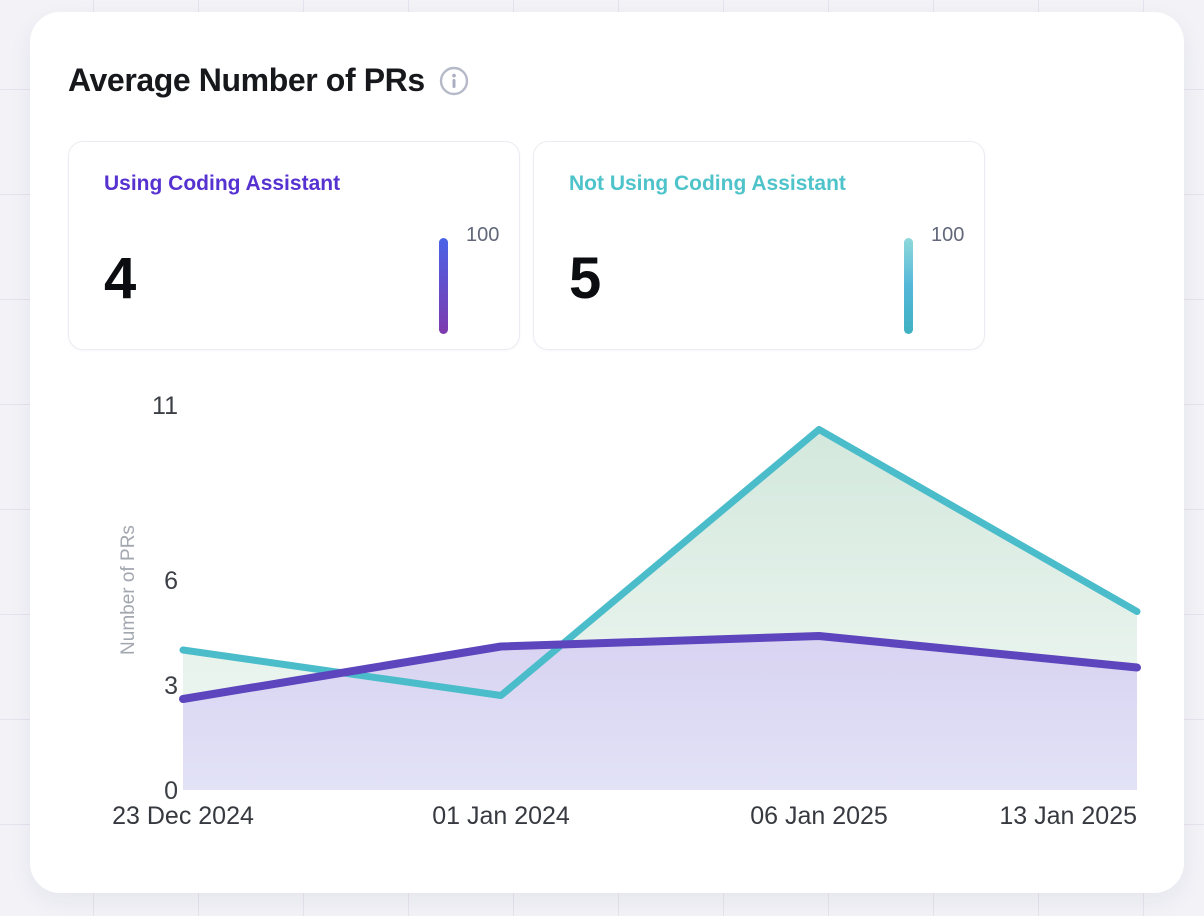 The image size is (1204, 916). I want to click on stat-value: 4, so click(120, 278).